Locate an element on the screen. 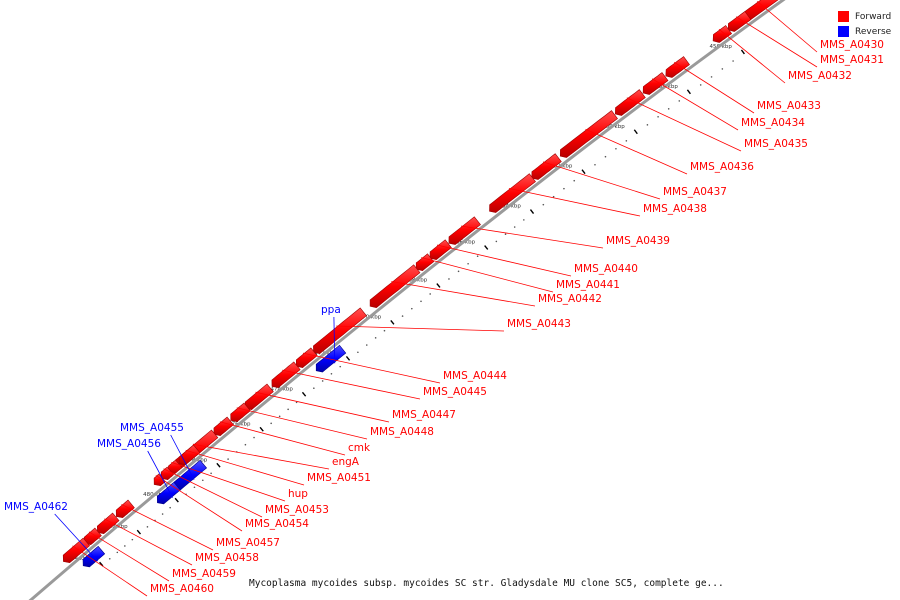 This screenshot has height=600, width=900. gene-cmk-feature is located at coordinates (223, 426).